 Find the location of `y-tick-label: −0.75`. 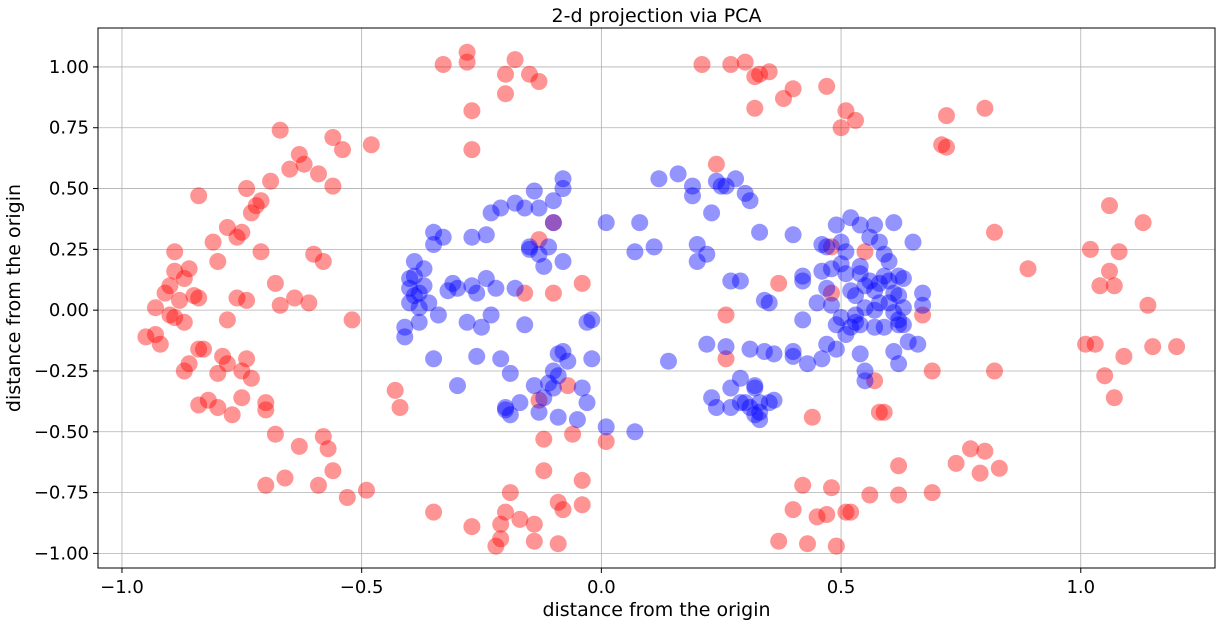

y-tick-label: −0.75 is located at coordinates (61, 493).